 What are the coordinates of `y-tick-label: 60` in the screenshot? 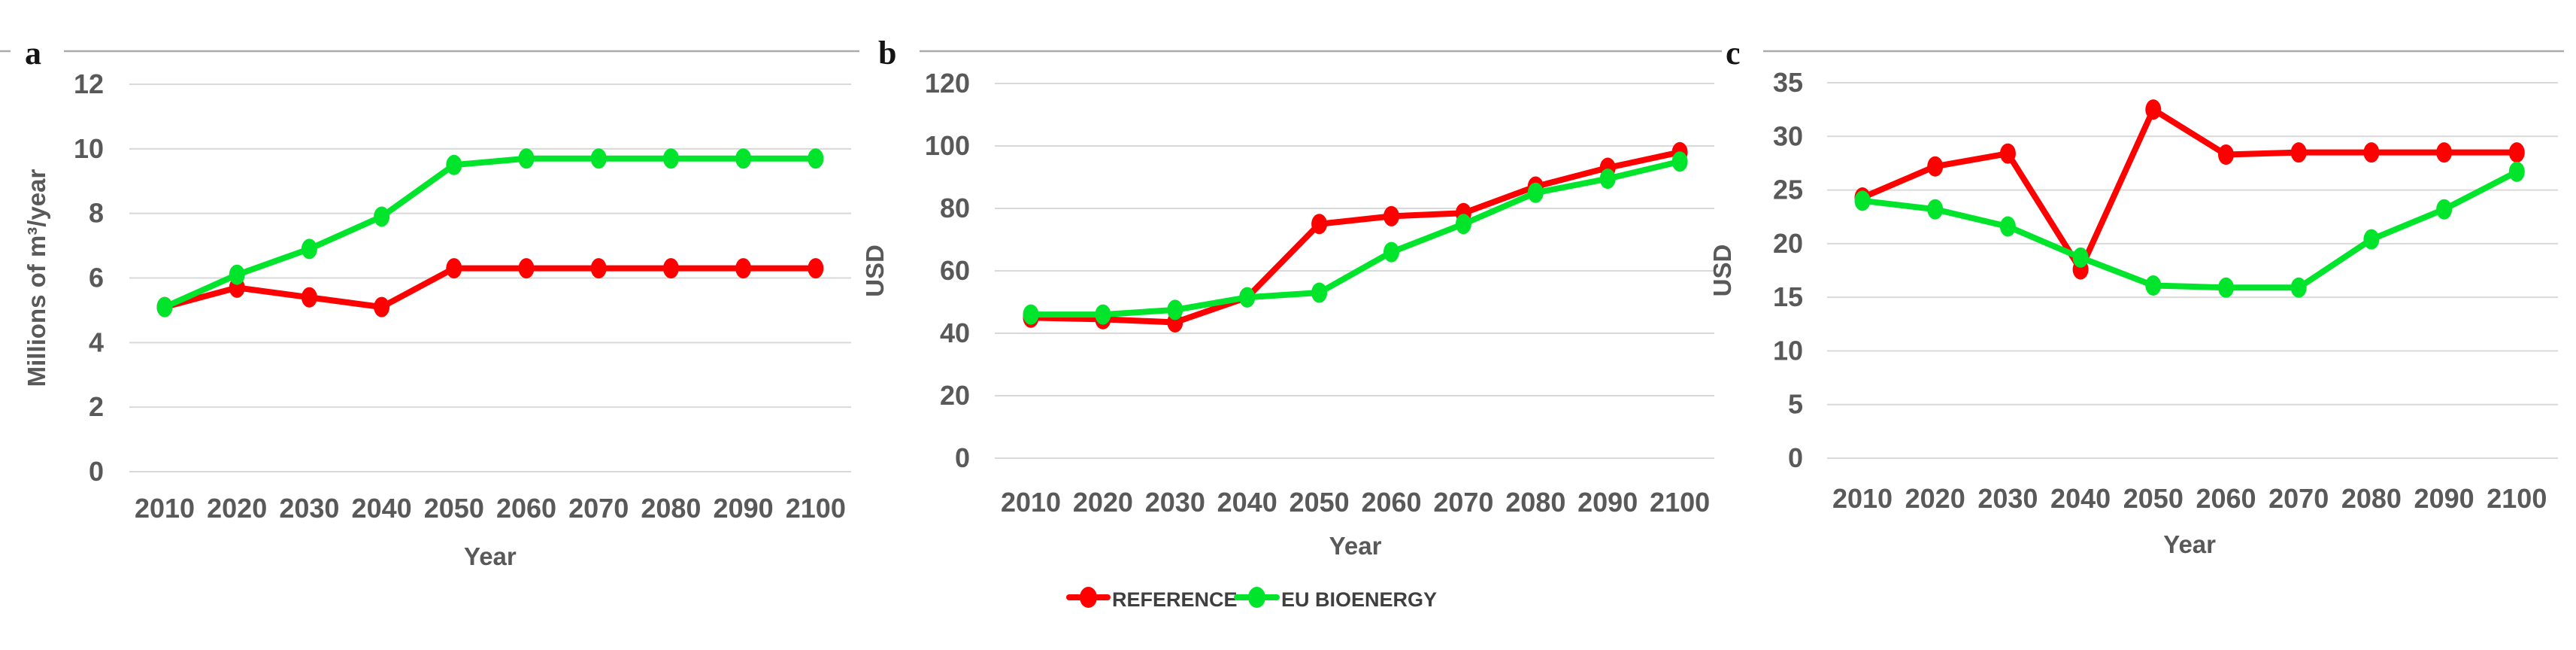 It's located at (955, 270).